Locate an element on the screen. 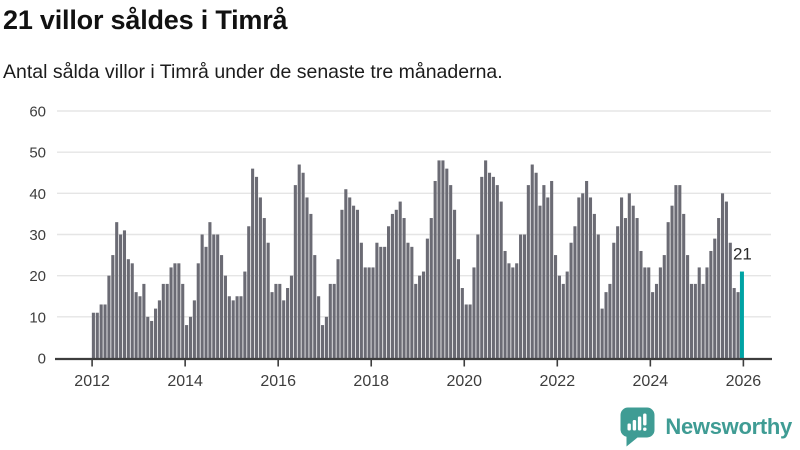  svg-text: 2026 is located at coordinates (744, 381).